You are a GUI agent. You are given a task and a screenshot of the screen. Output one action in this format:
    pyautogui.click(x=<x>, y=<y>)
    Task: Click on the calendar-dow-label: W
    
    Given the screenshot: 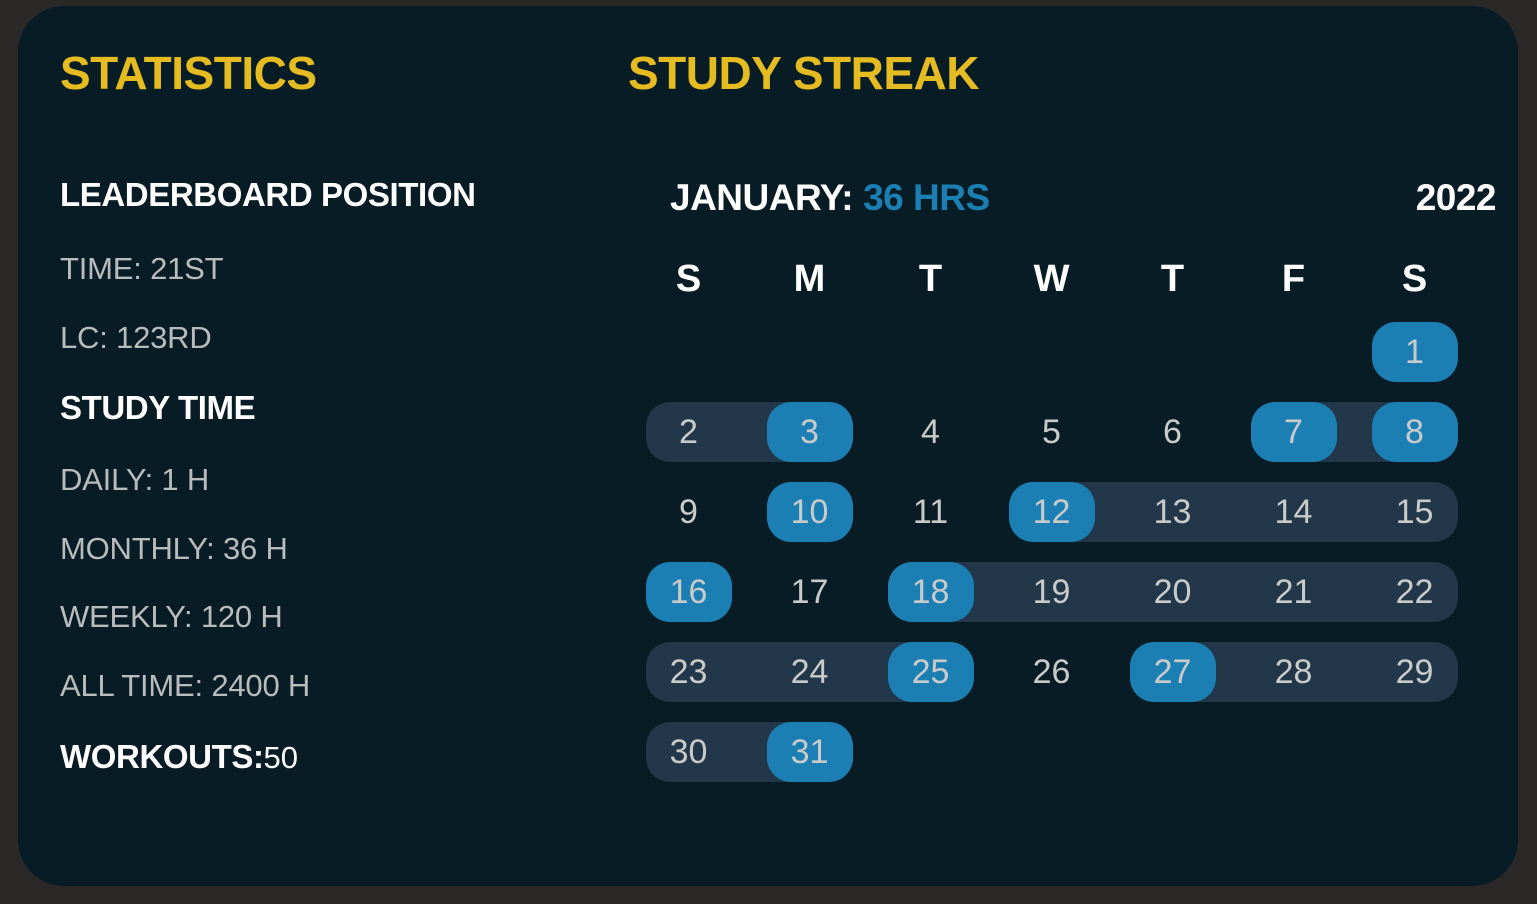 What is the action you would take?
    pyautogui.click(x=1051, y=279)
    